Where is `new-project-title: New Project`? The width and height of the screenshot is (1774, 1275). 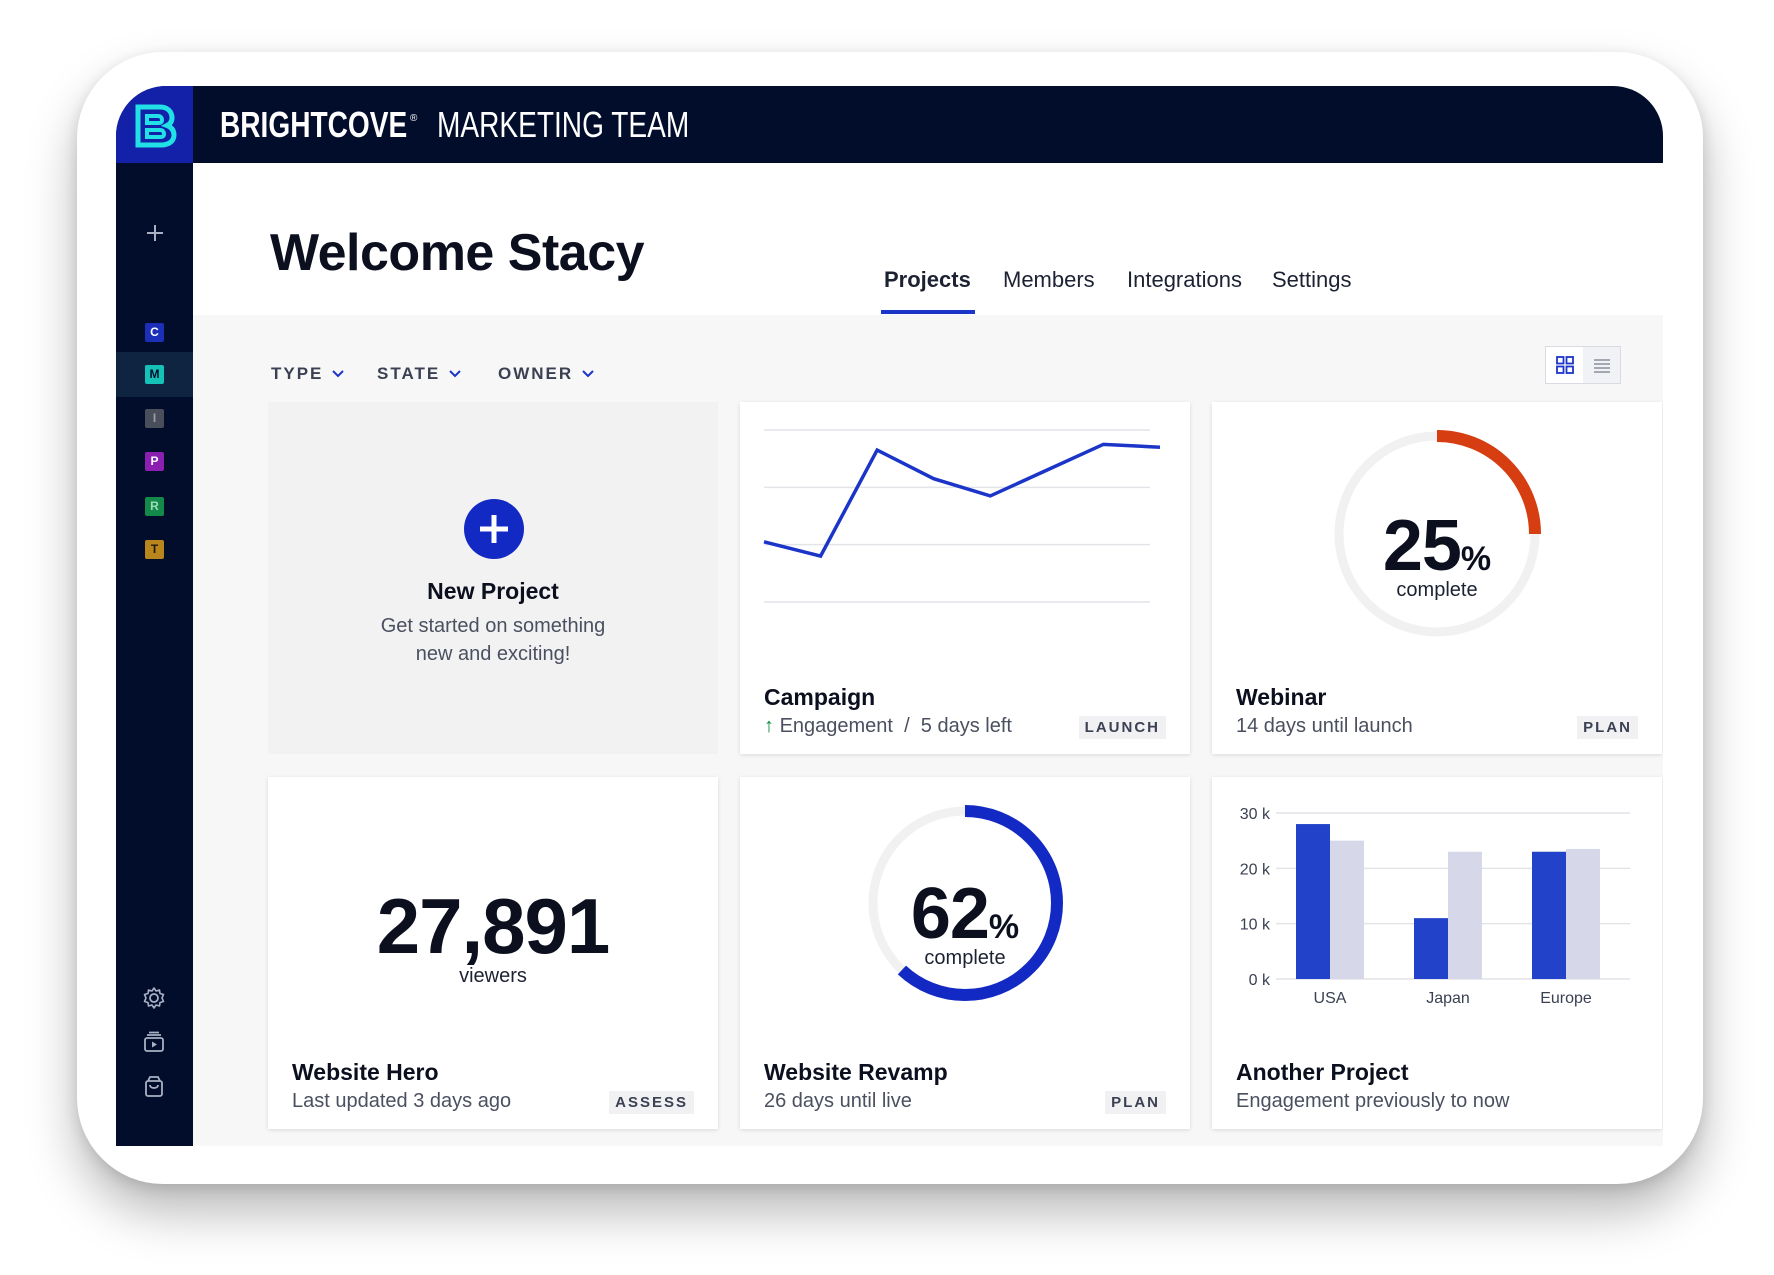 new-project-title: New Project is located at coordinates (493, 591).